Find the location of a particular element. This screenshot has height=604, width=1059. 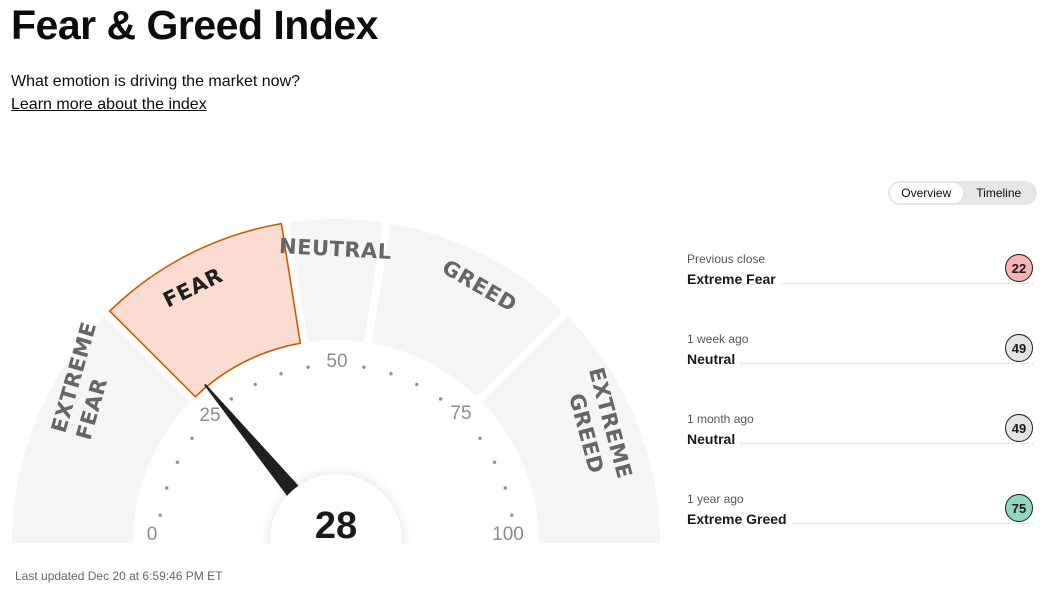

gauge-needle is located at coordinates (254, 443).